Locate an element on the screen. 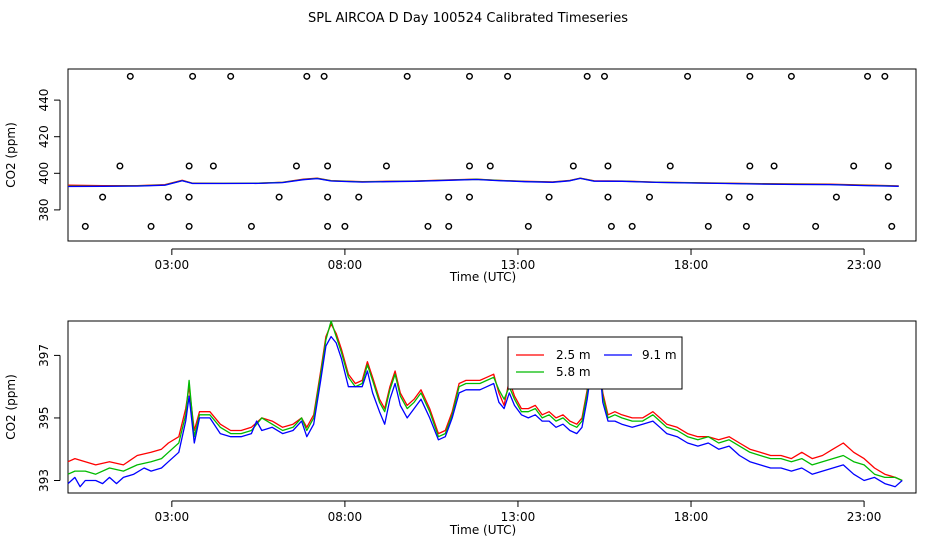 This screenshot has width=936, height=540. bottom-y-axis-label: CO2 (ppm) is located at coordinates (11, 407).